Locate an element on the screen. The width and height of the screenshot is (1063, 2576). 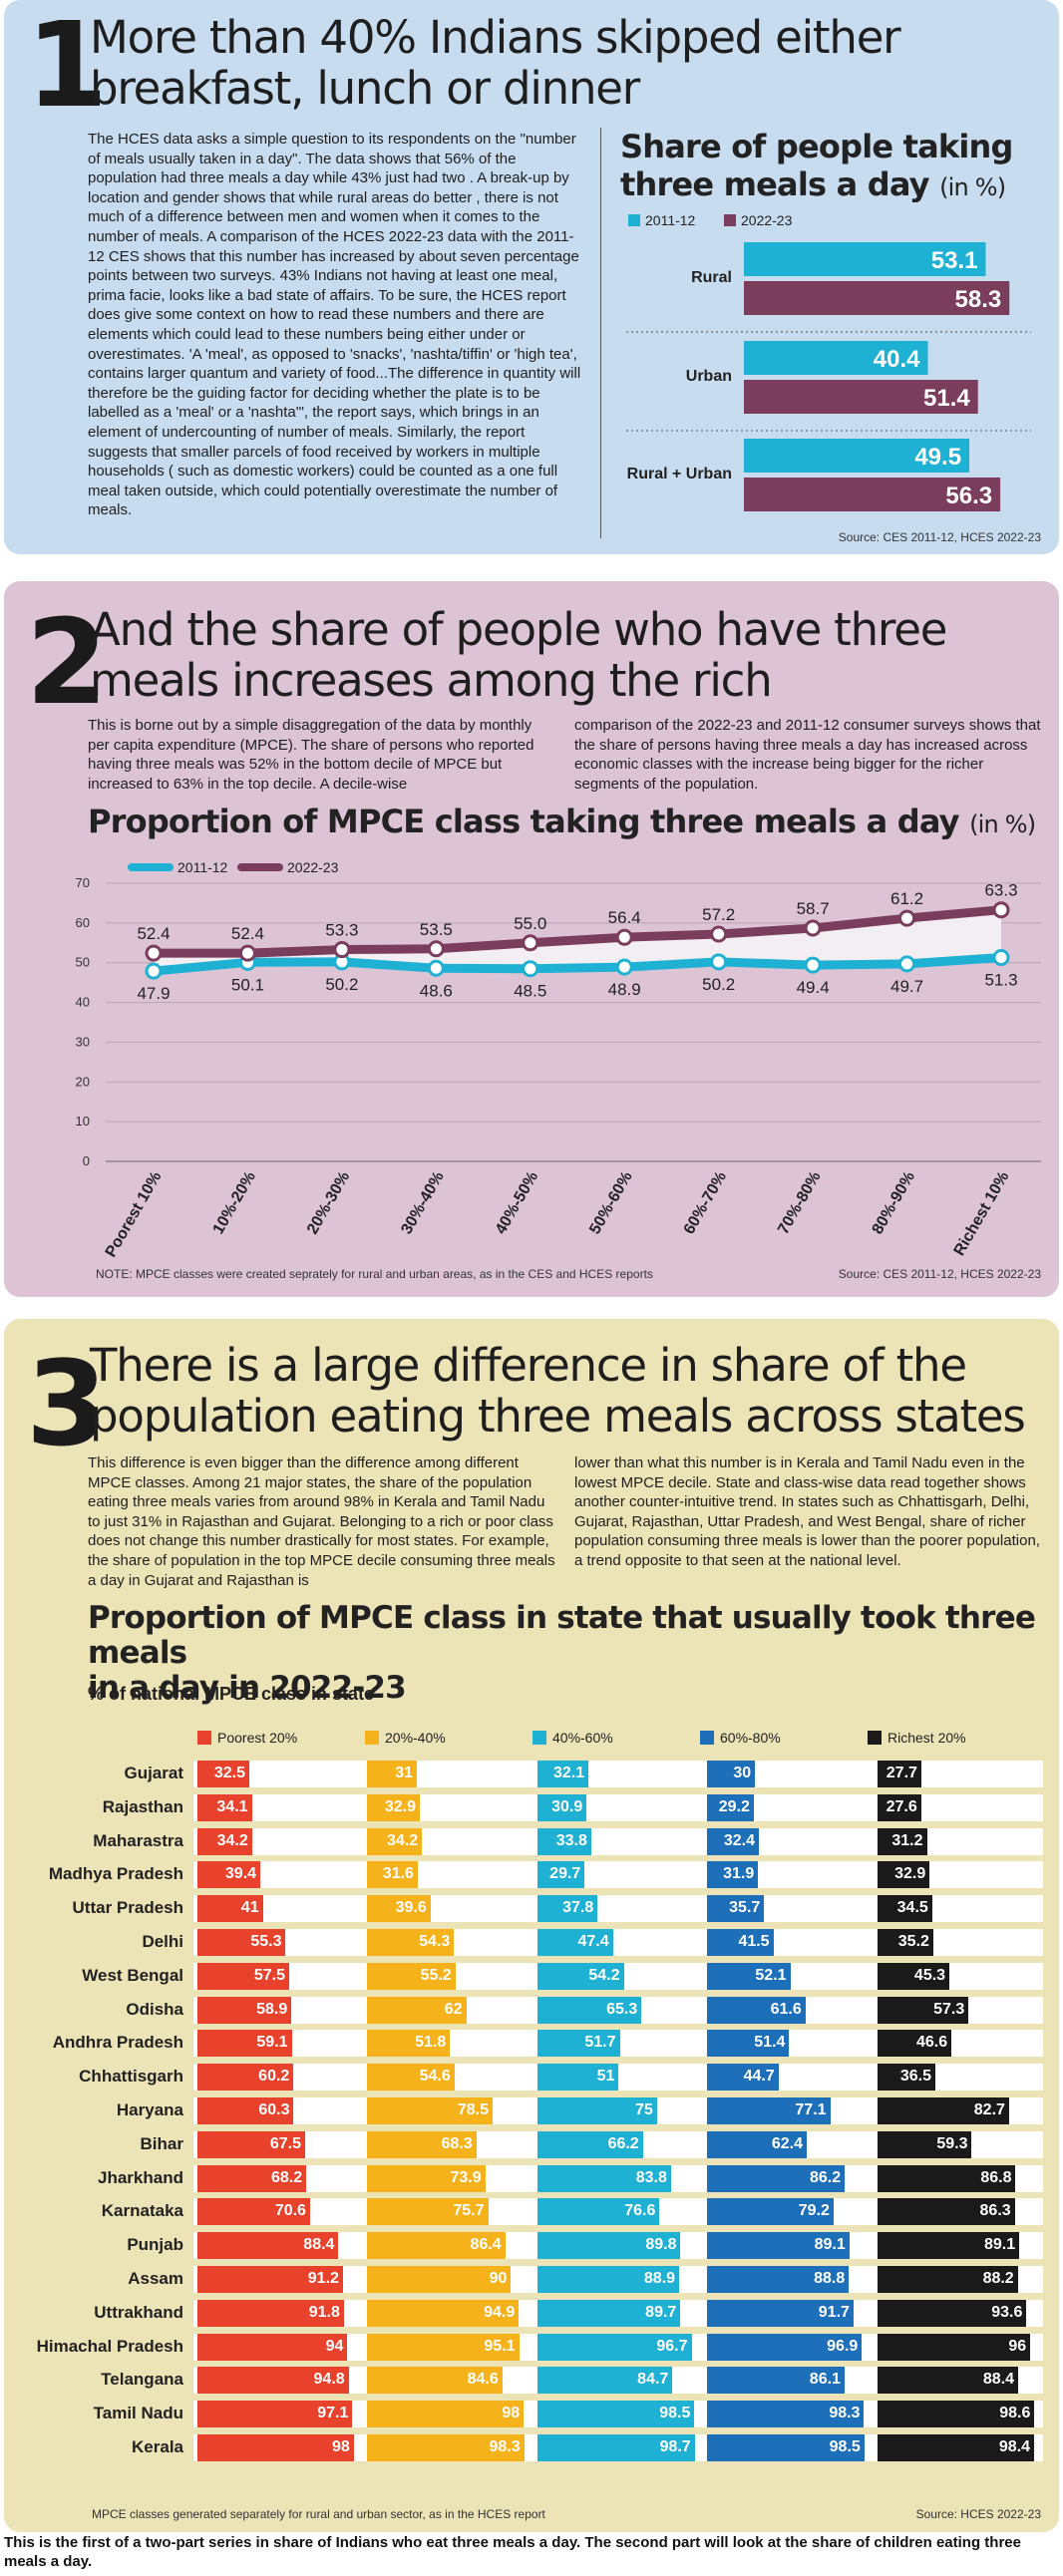
state-bar: 32.5 is located at coordinates (223, 1774).